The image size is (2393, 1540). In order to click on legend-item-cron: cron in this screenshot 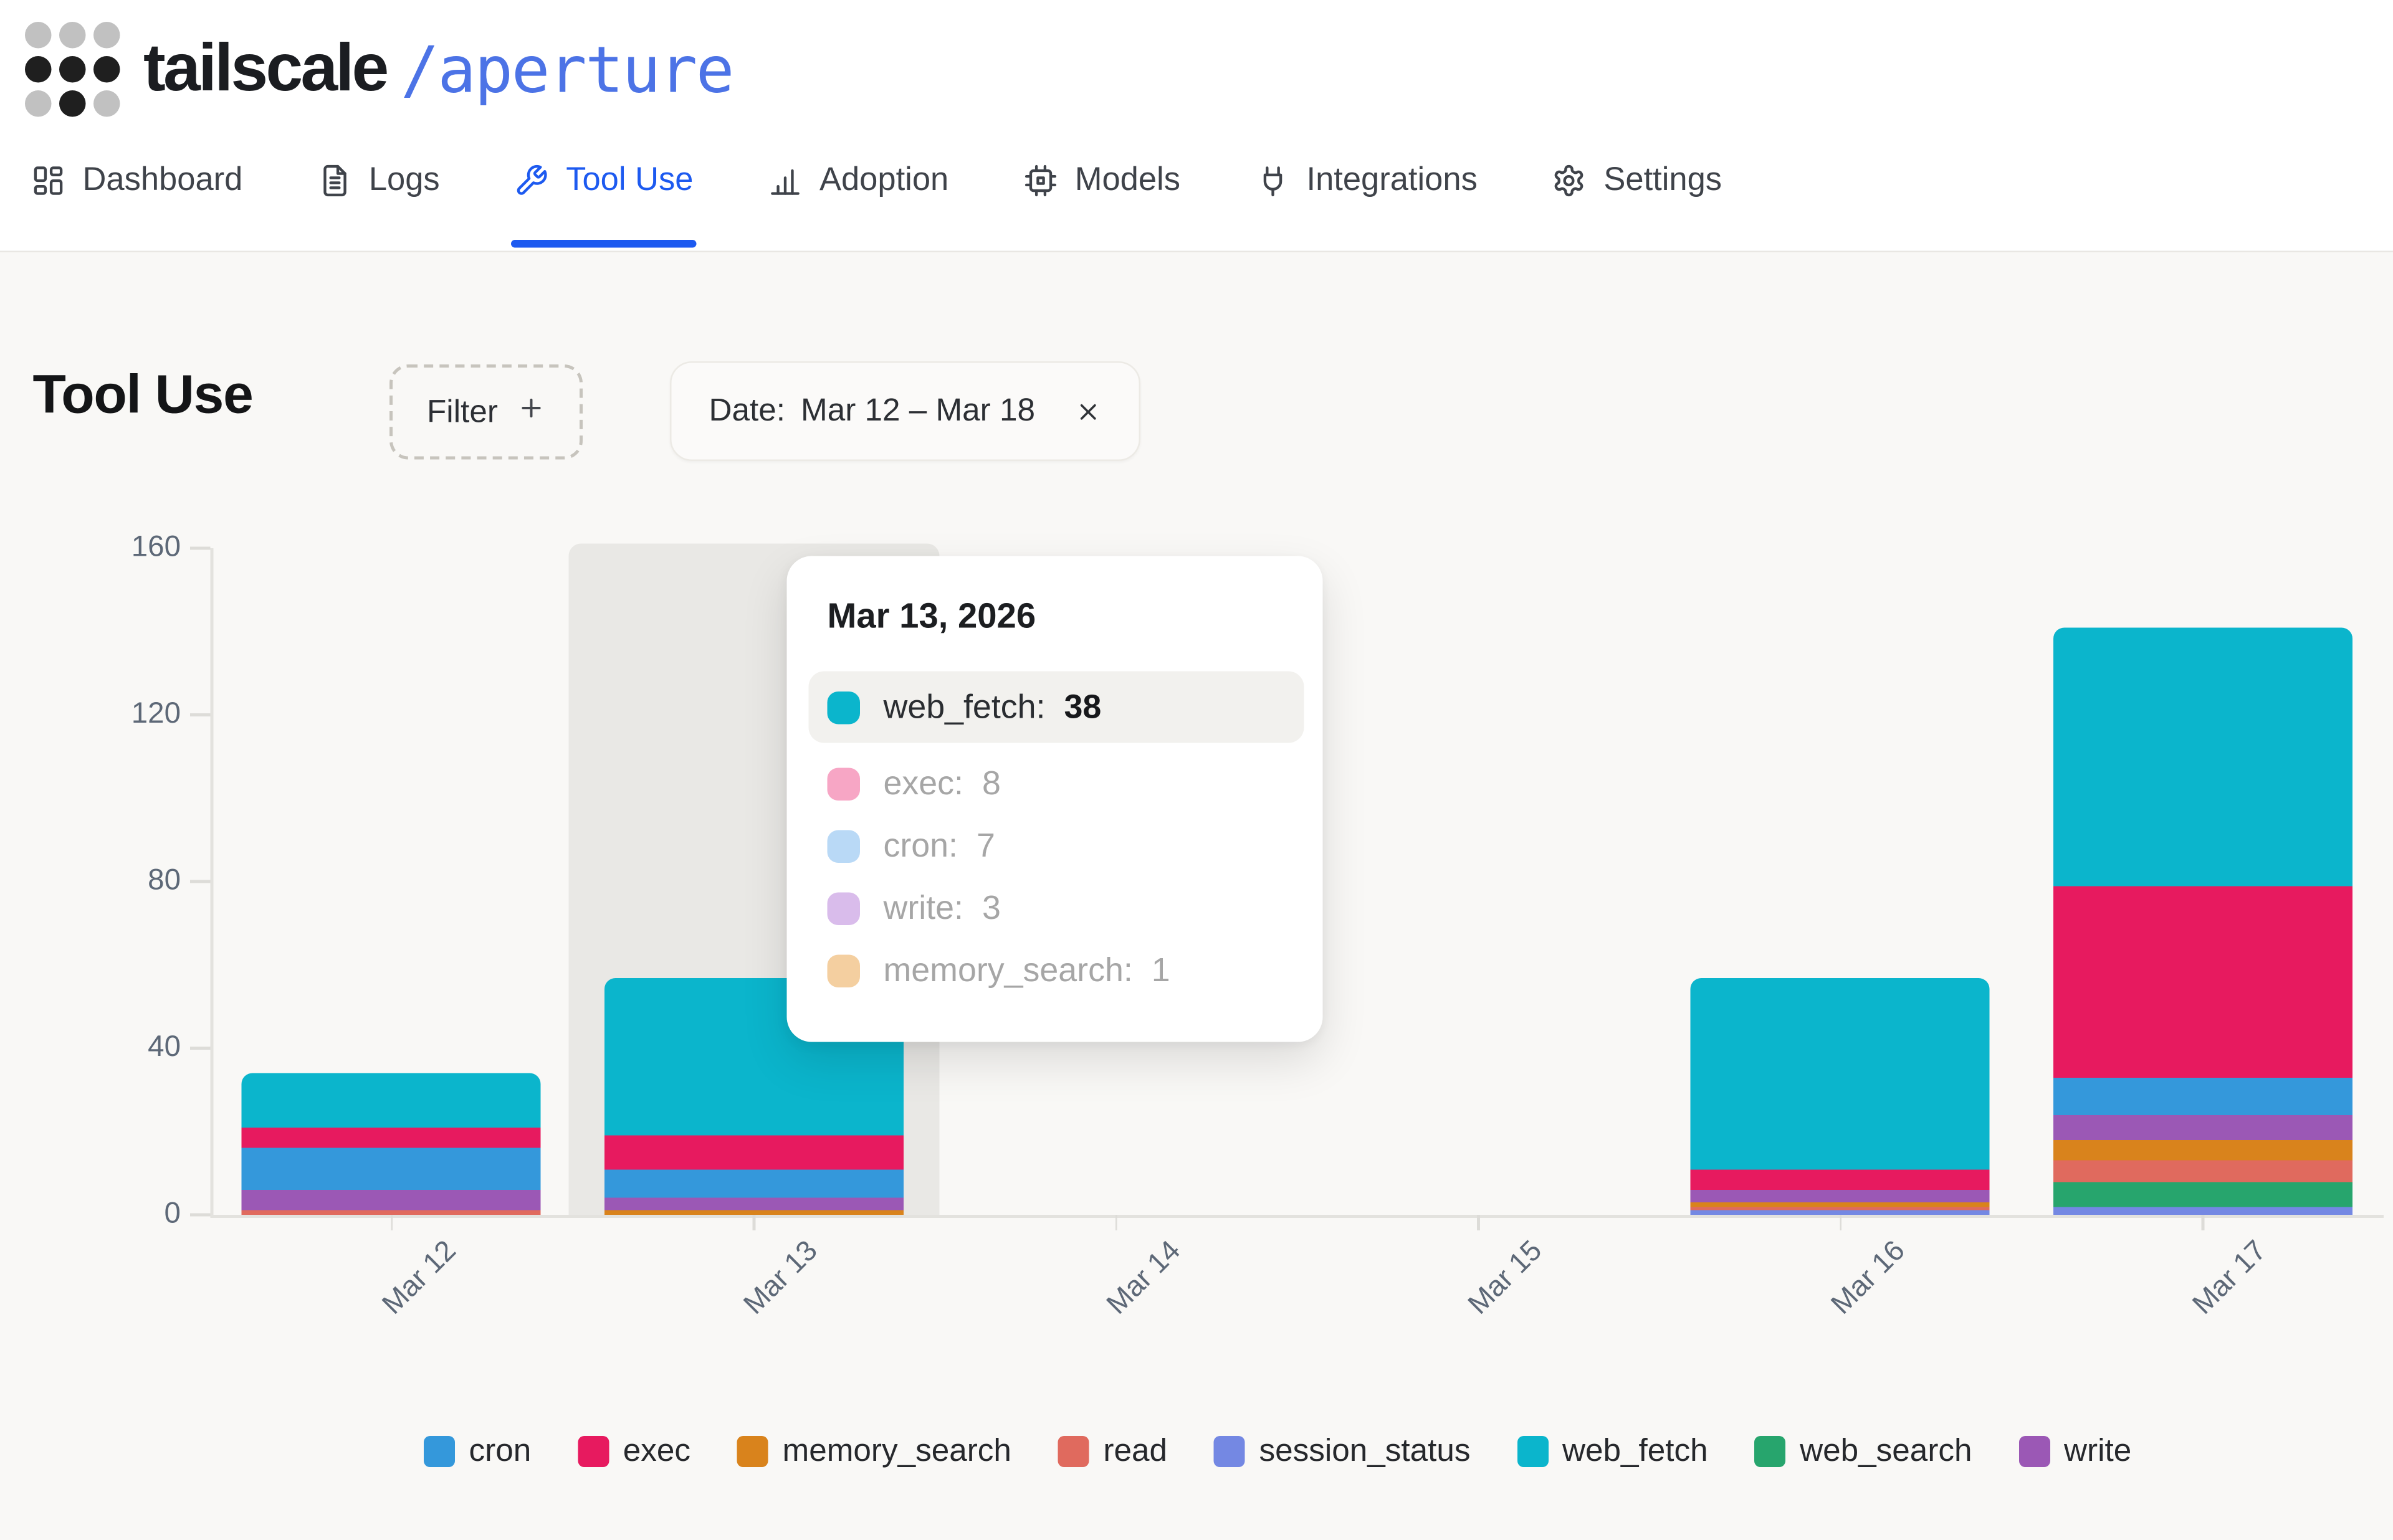, I will do `click(478, 1452)`.